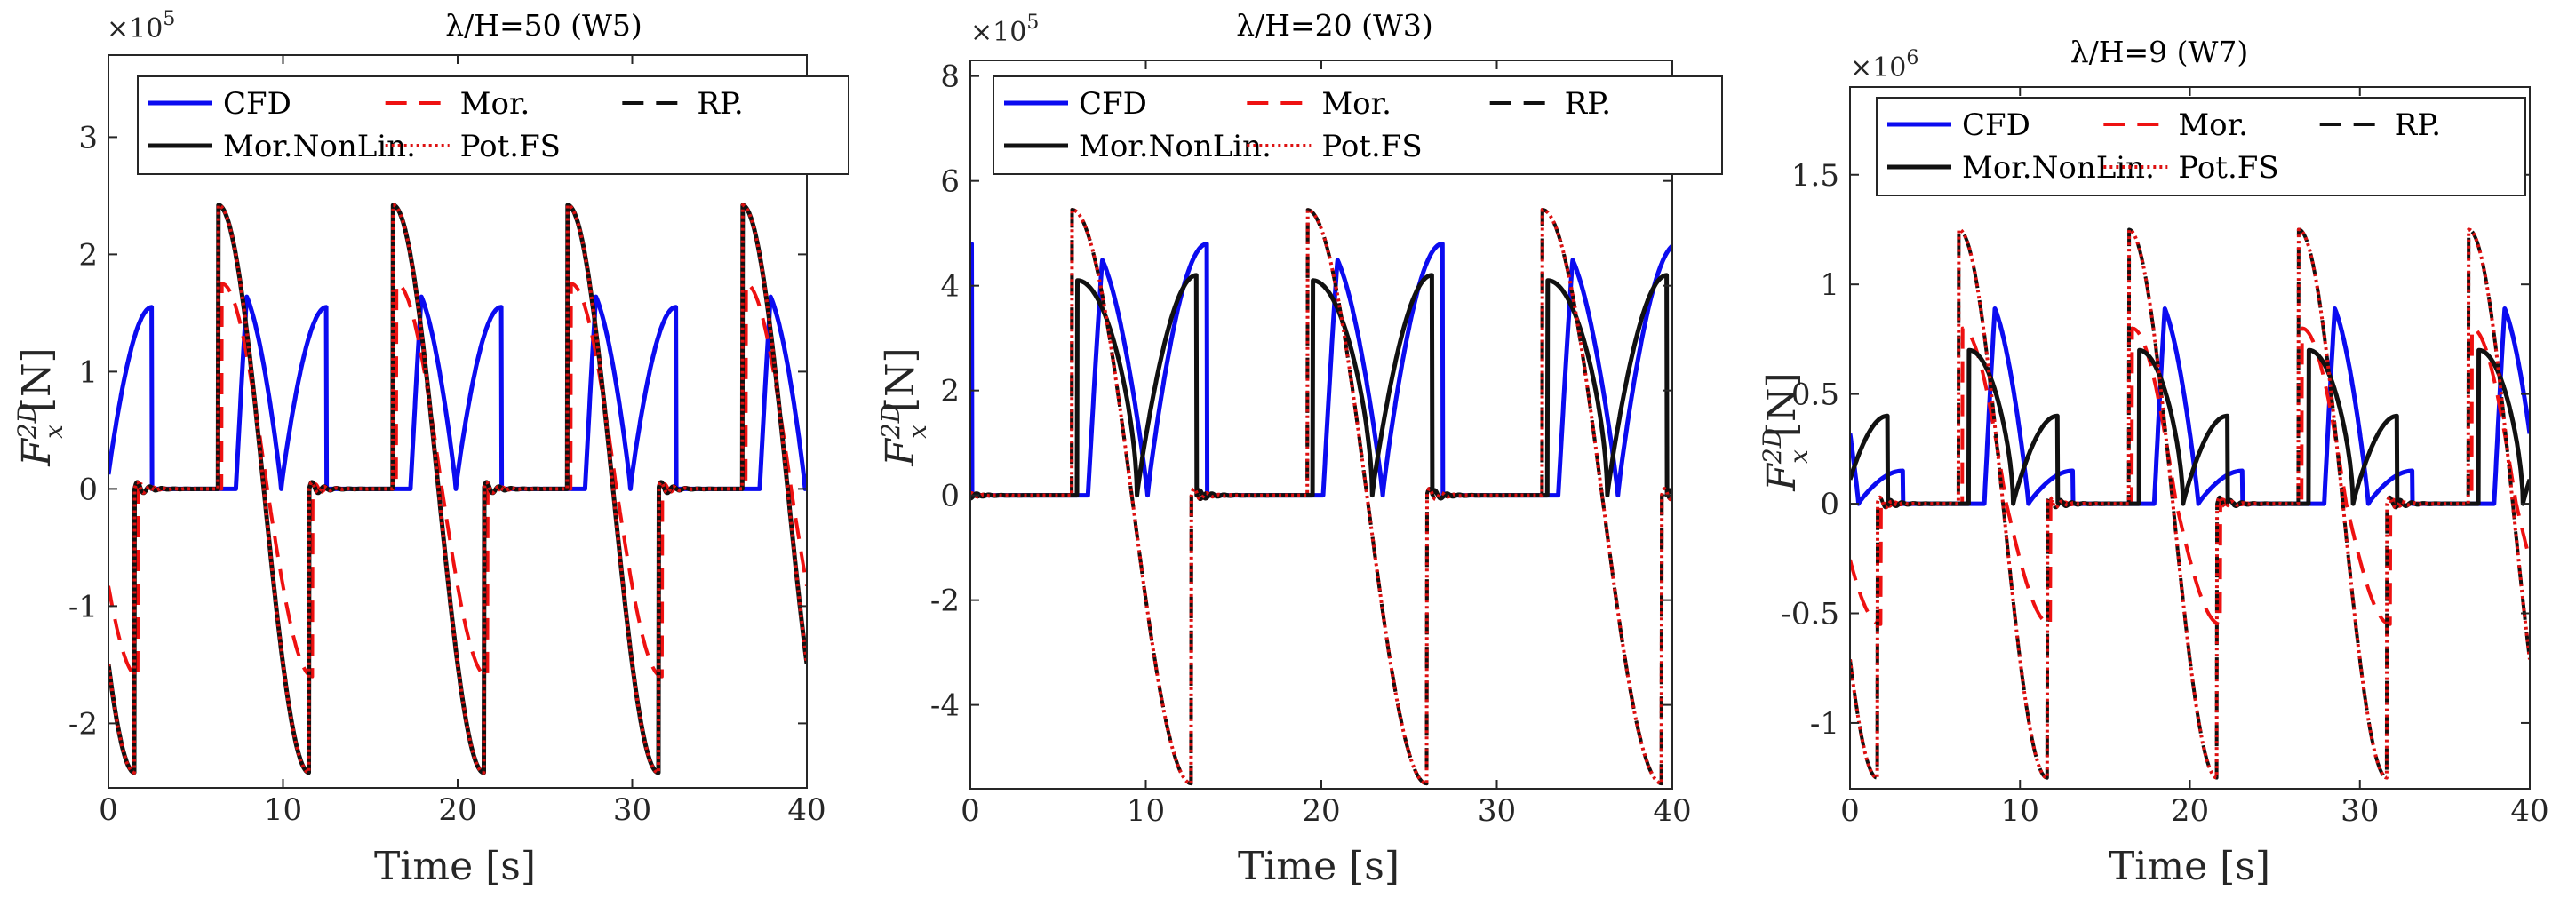 Image resolution: width=2576 pixels, height=898 pixels. Describe the element at coordinates (2189, 866) in the screenshot. I see `panel-3-xlabel: Time [s]` at that location.